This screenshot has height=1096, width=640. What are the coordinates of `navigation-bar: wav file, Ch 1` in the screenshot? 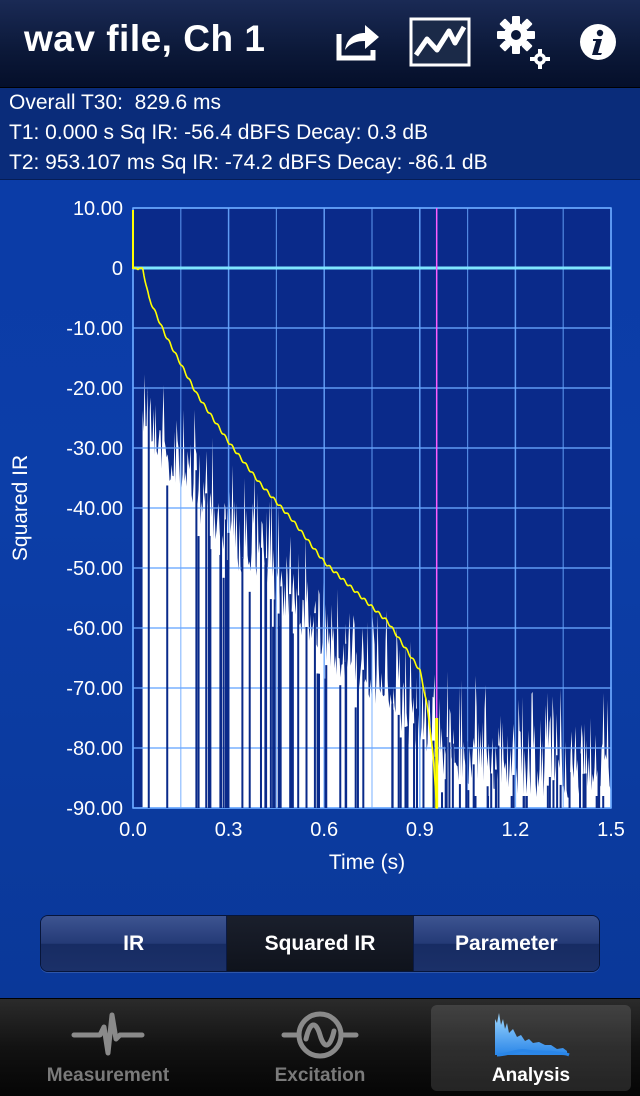 It's located at (320, 44).